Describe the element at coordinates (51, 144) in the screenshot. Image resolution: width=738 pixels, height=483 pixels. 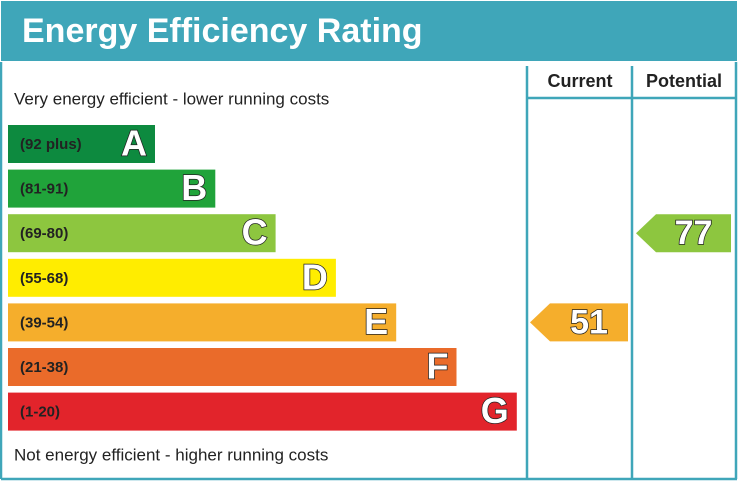
I see `band-range: (92 plus)` at that location.